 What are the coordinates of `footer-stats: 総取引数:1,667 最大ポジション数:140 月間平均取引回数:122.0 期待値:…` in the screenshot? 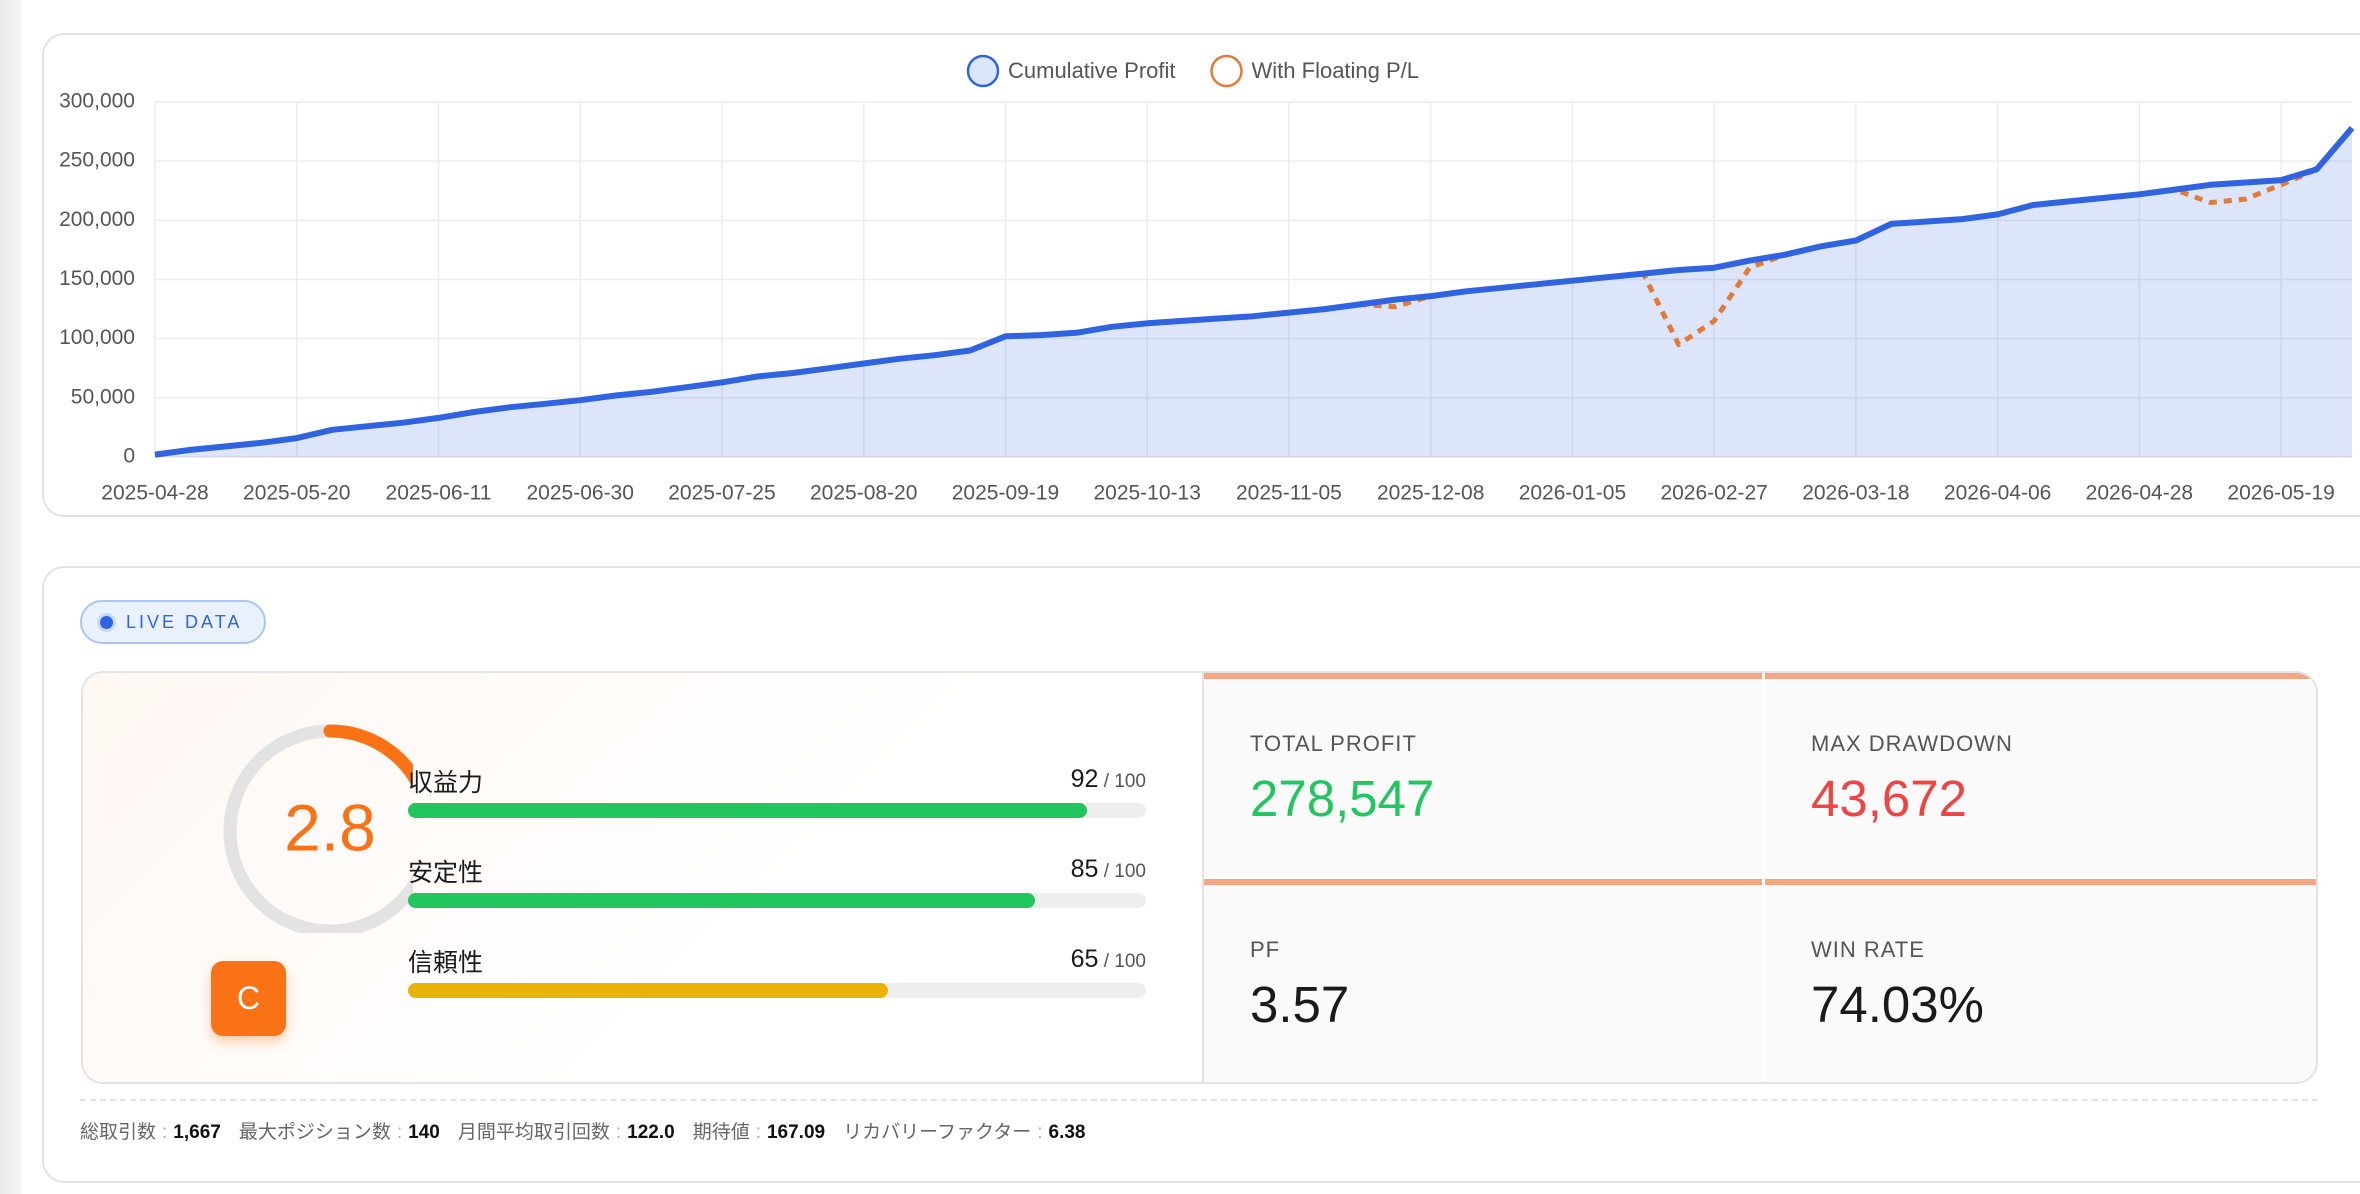 It's located at (1199, 1121).